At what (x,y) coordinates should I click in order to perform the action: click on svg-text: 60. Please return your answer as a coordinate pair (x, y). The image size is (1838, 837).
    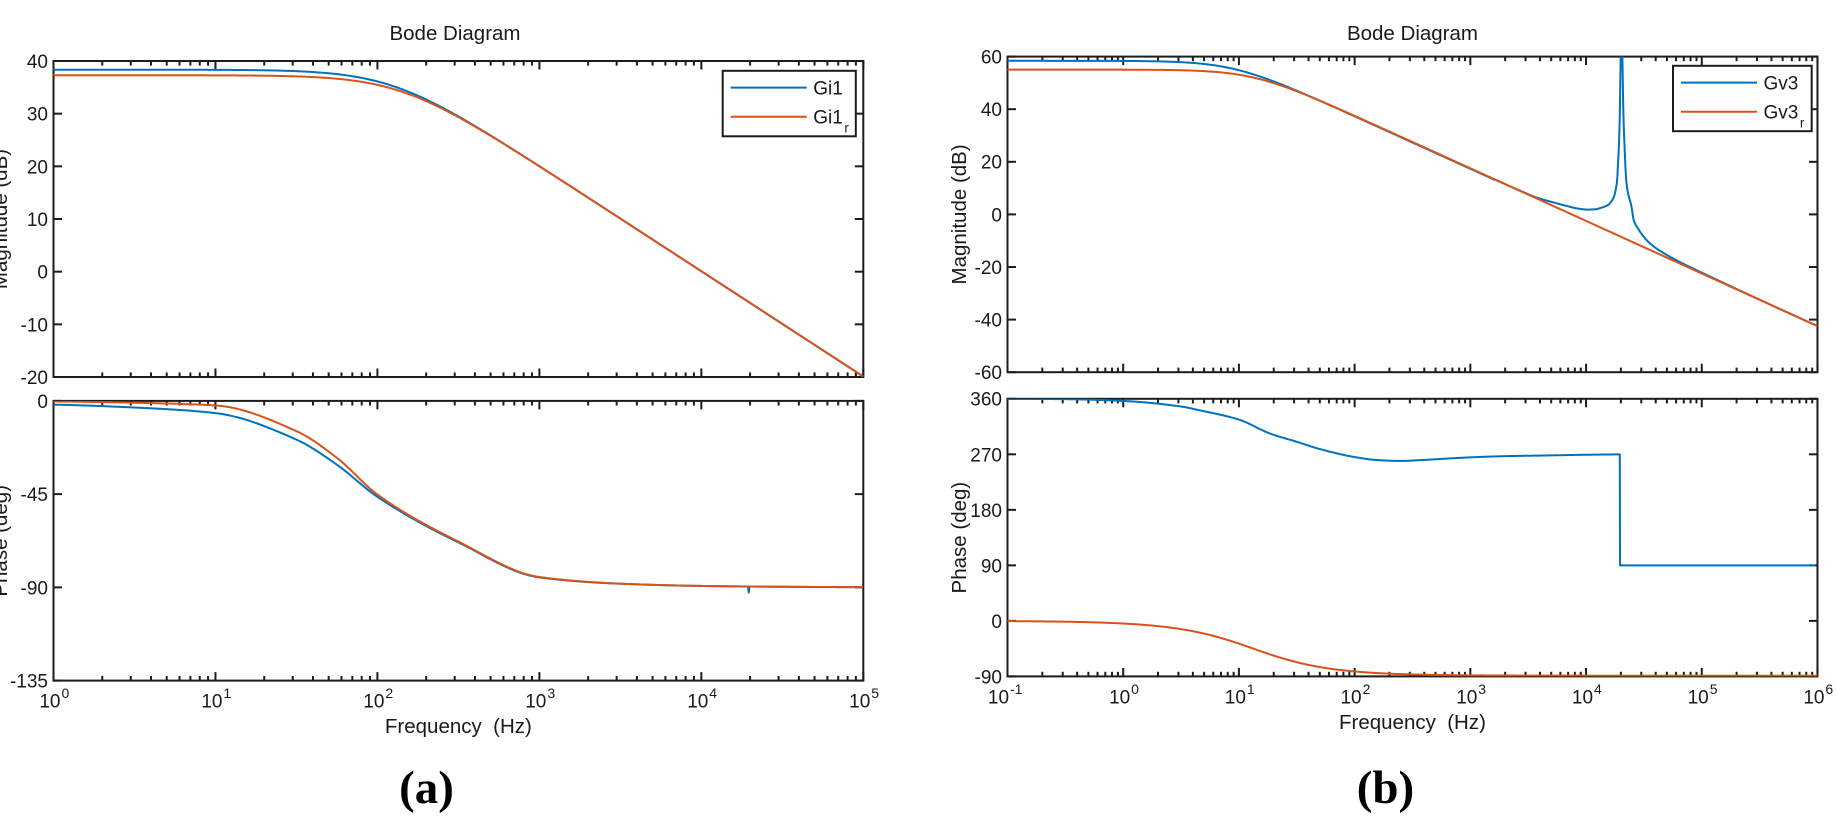
    Looking at the image, I should click on (991, 58).